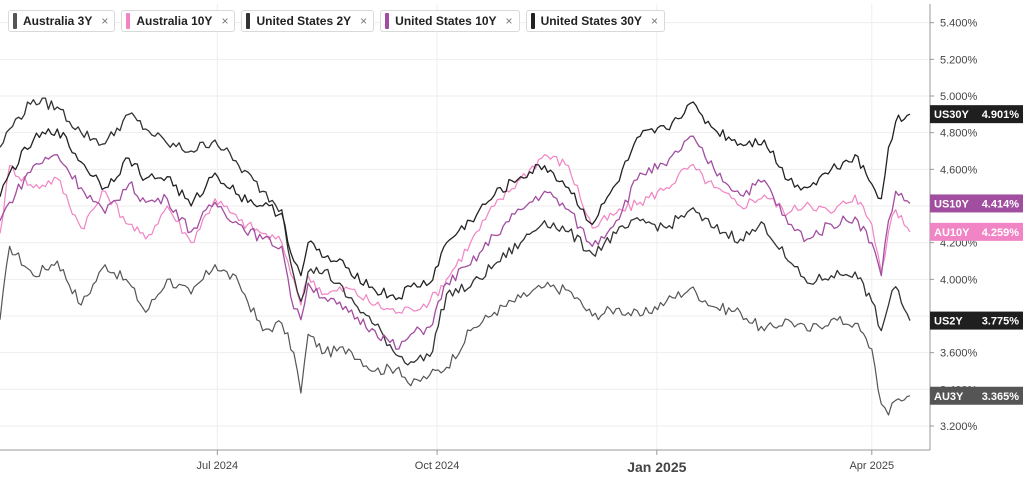  Describe the element at coordinates (949, 397) in the screenshot. I see `tag-series-label: AU3Y` at that location.